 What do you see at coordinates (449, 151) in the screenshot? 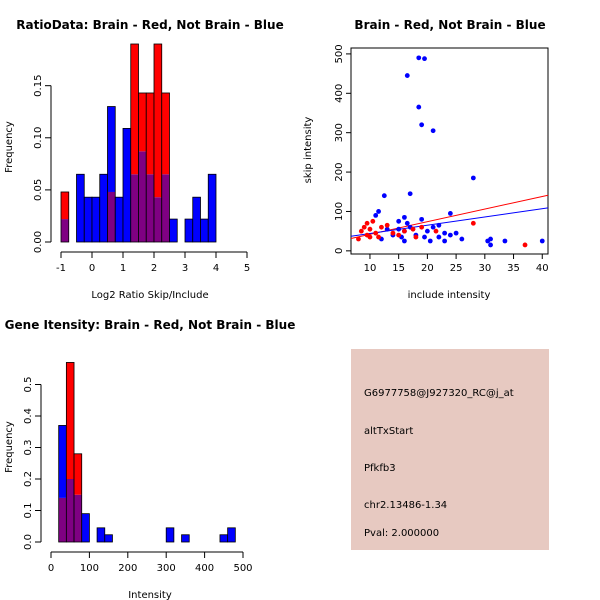
I see `scatter-plot-box` at bounding box center [449, 151].